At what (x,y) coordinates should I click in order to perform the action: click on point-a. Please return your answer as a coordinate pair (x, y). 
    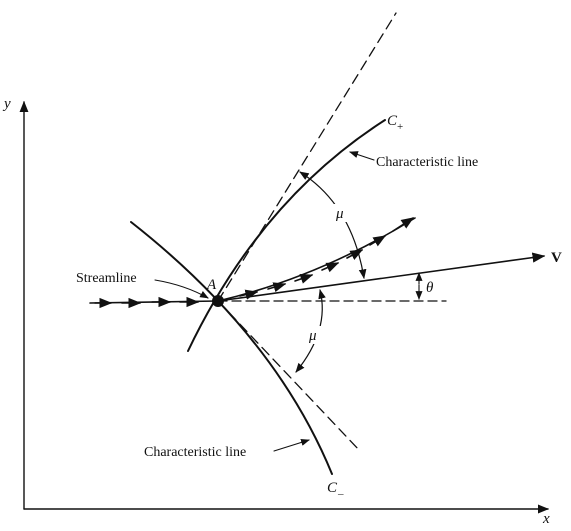
    Looking at the image, I should click on (218, 301).